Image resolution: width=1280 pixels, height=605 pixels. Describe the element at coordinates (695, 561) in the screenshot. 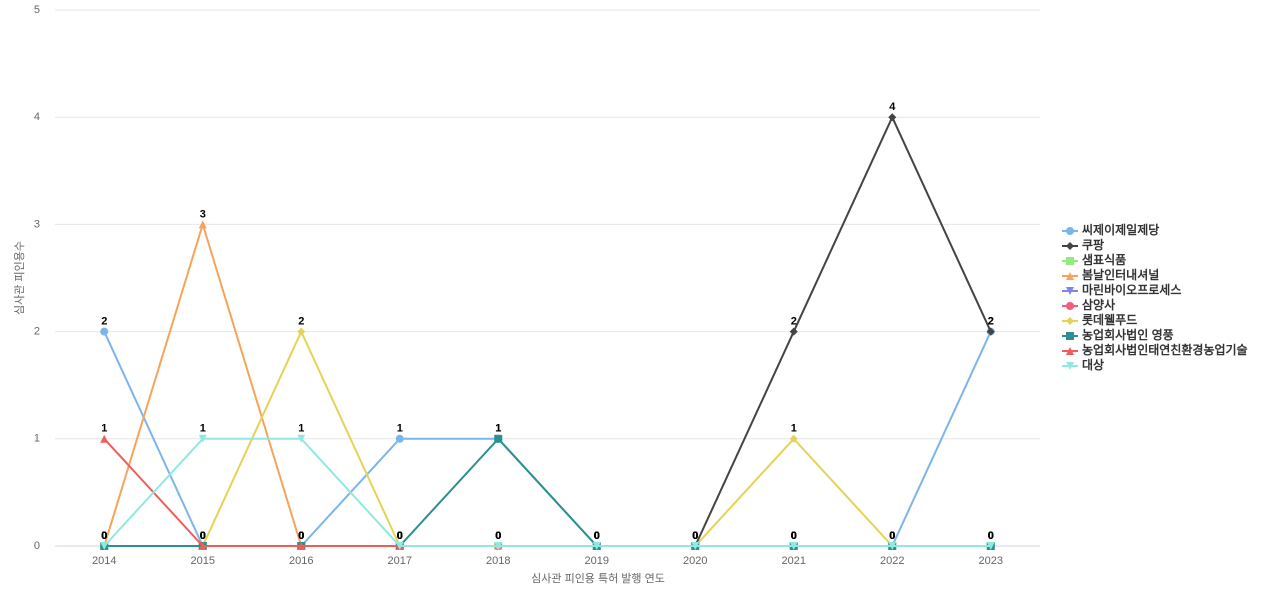

I see `x-tick-label: 2020` at that location.